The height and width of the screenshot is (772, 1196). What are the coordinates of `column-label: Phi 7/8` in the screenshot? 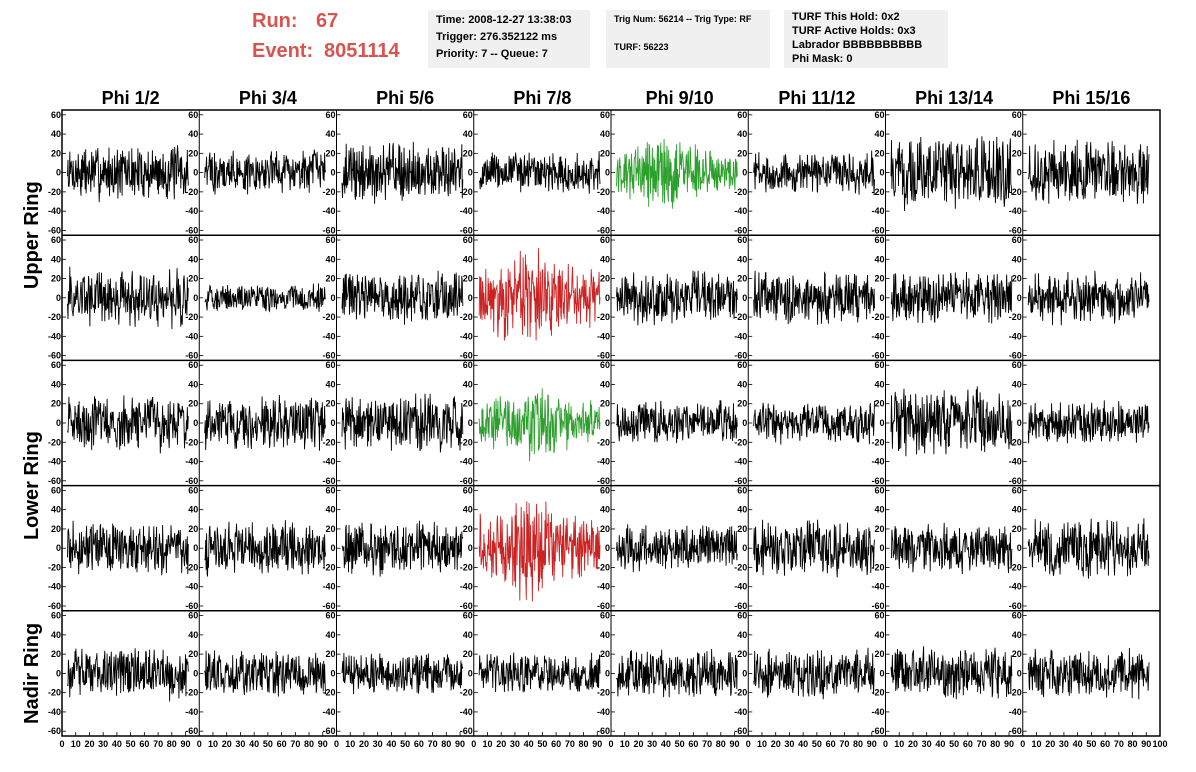 It's located at (542, 98).